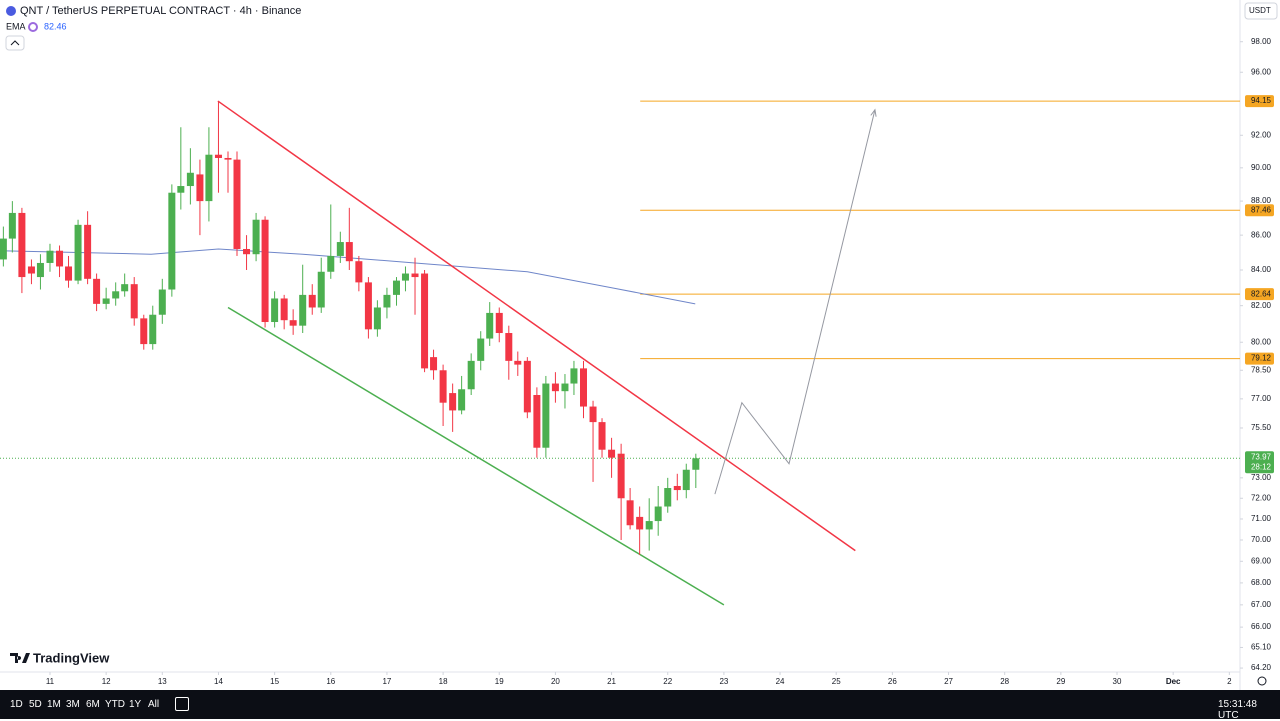 Image resolution: width=1280 pixels, height=721 pixels. Describe the element at coordinates (723, 681) in the screenshot. I see `x-tick-label: 23` at that location.